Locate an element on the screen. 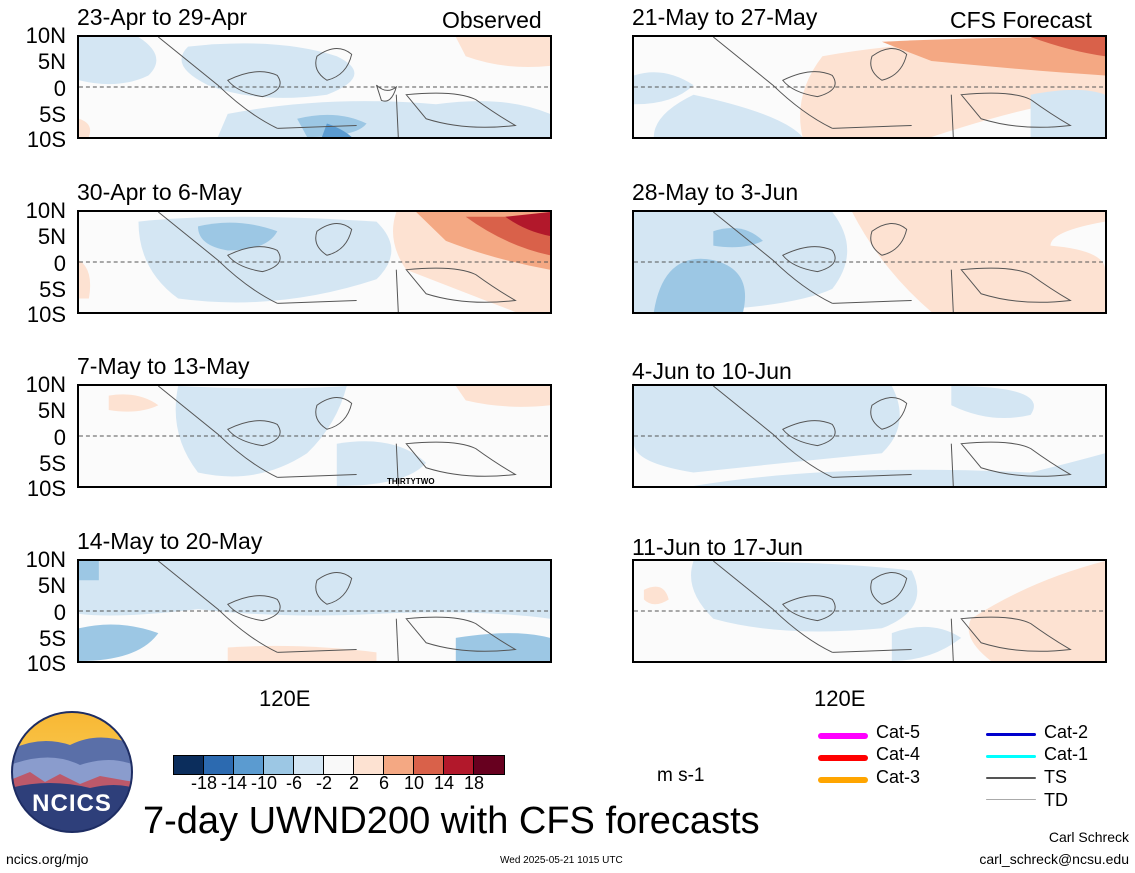 This screenshot has height=873, width=1135. timestamp: Wed 2025-05-21 1015 UTC is located at coordinates (561, 860).